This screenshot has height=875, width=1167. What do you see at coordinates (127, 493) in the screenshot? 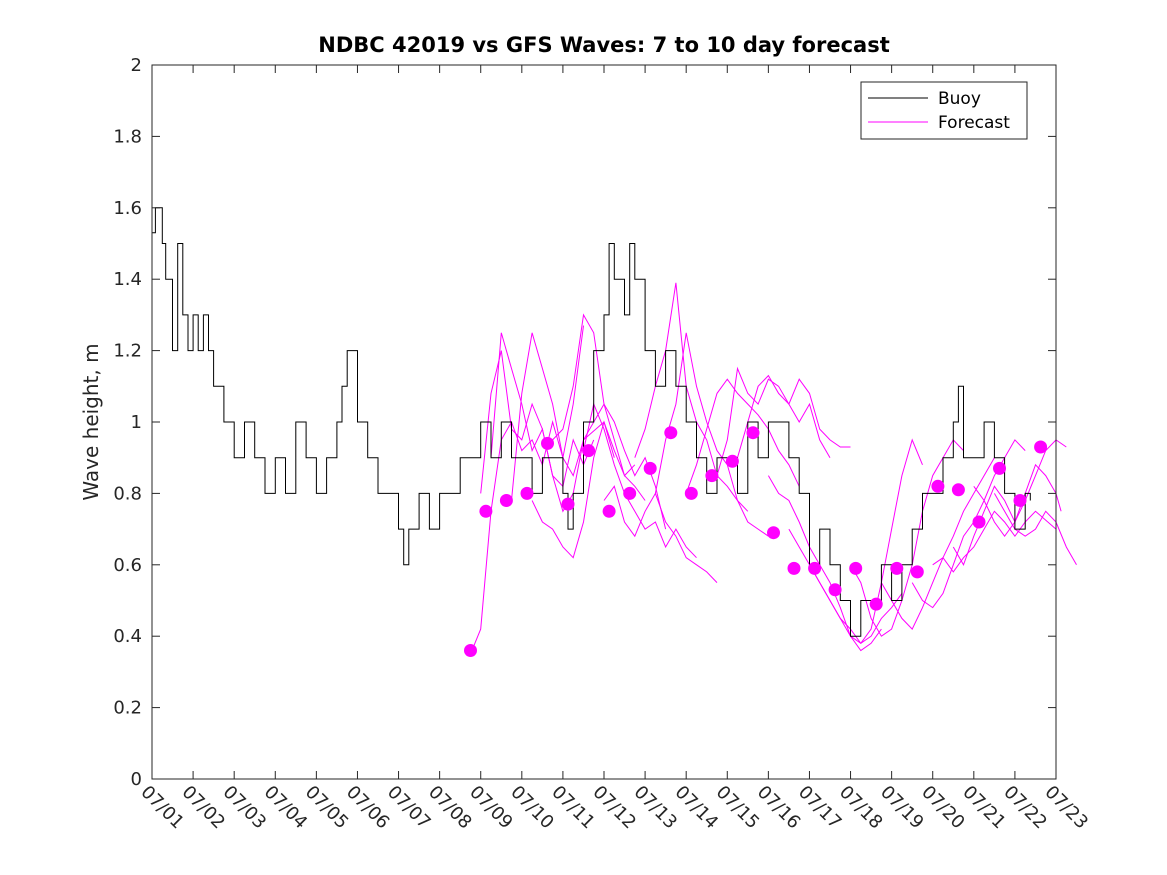
I see `y-tick-label: 0.8` at bounding box center [127, 493].